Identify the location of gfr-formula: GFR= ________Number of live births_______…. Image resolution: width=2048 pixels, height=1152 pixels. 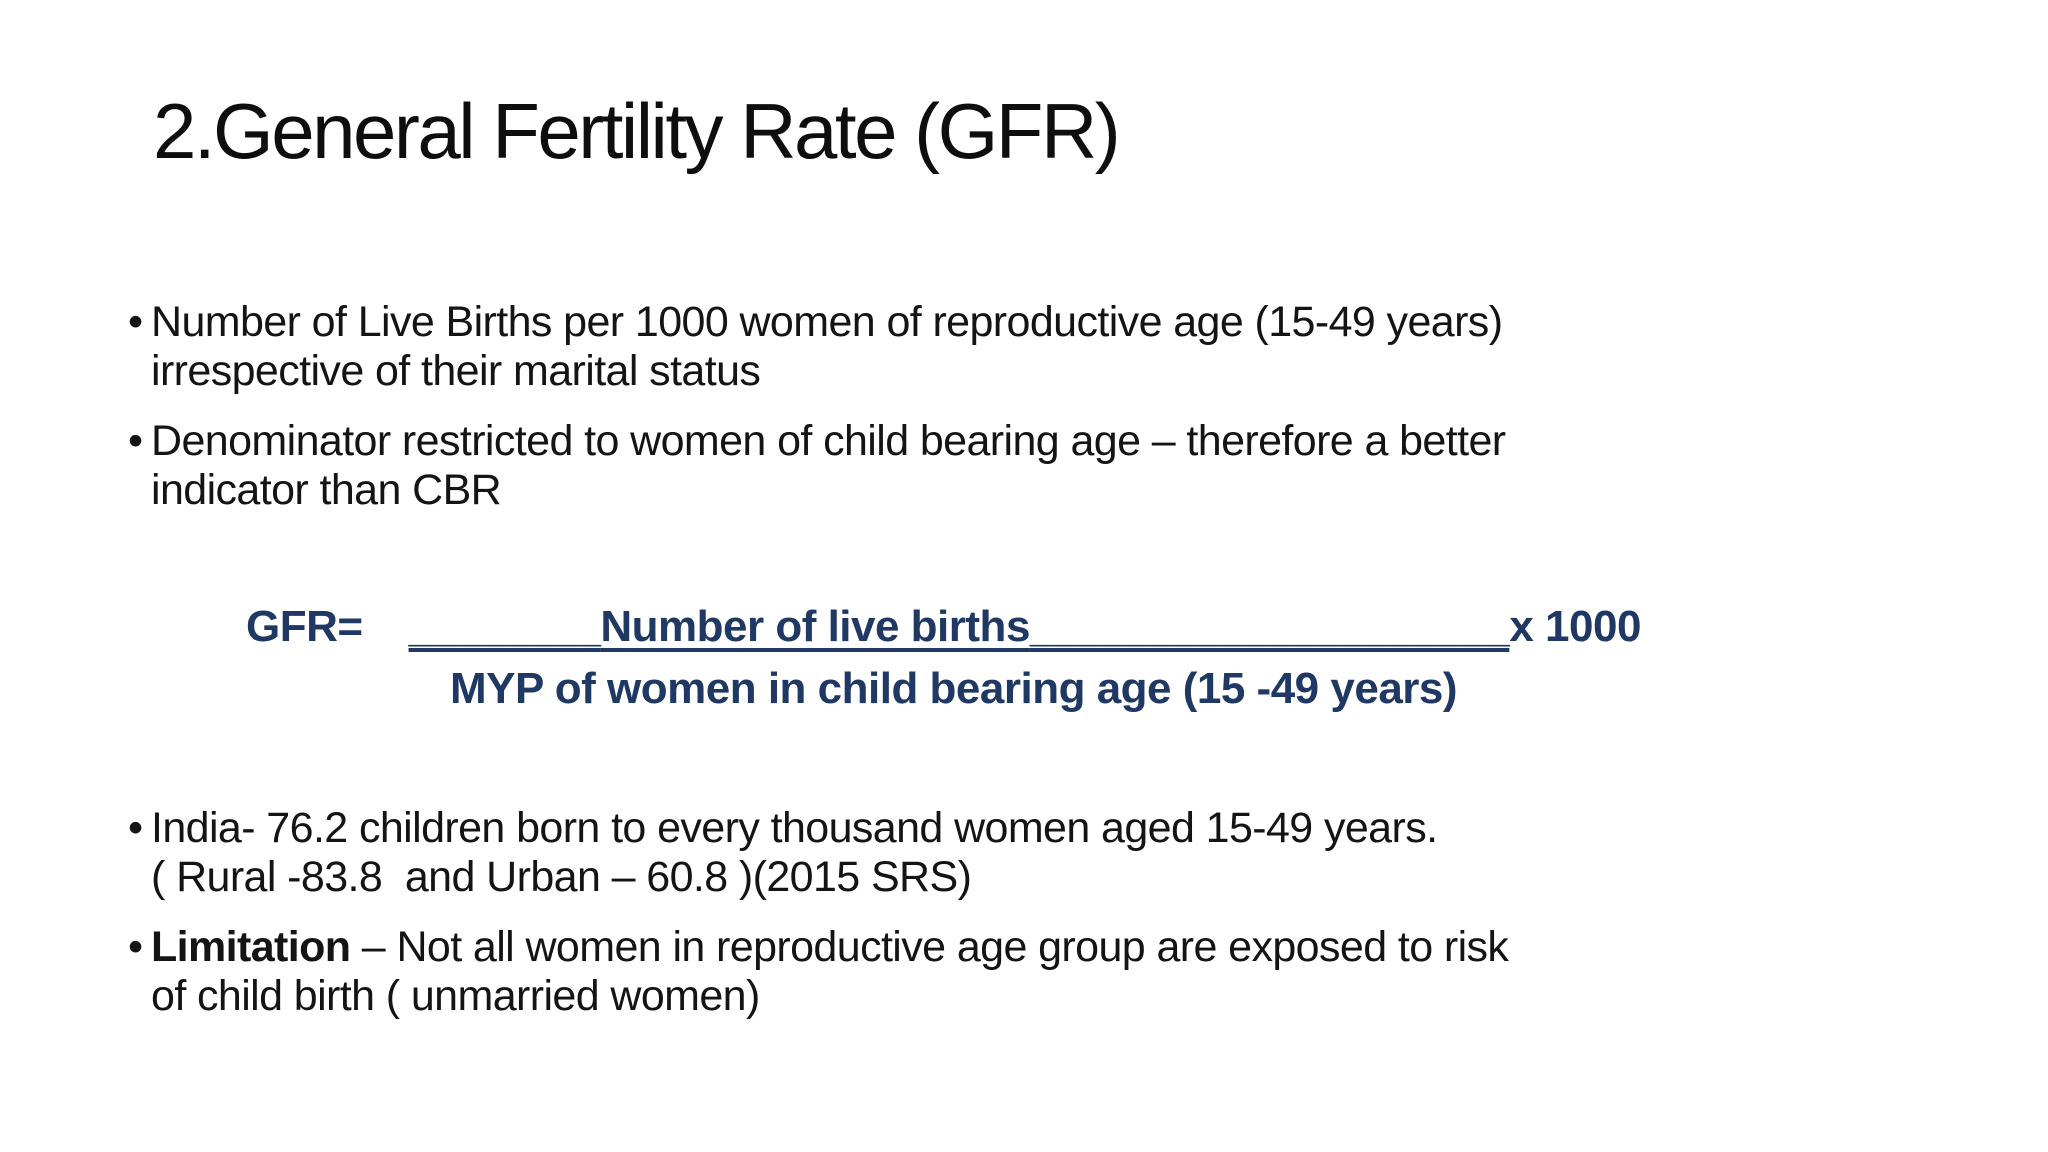
(943, 657).